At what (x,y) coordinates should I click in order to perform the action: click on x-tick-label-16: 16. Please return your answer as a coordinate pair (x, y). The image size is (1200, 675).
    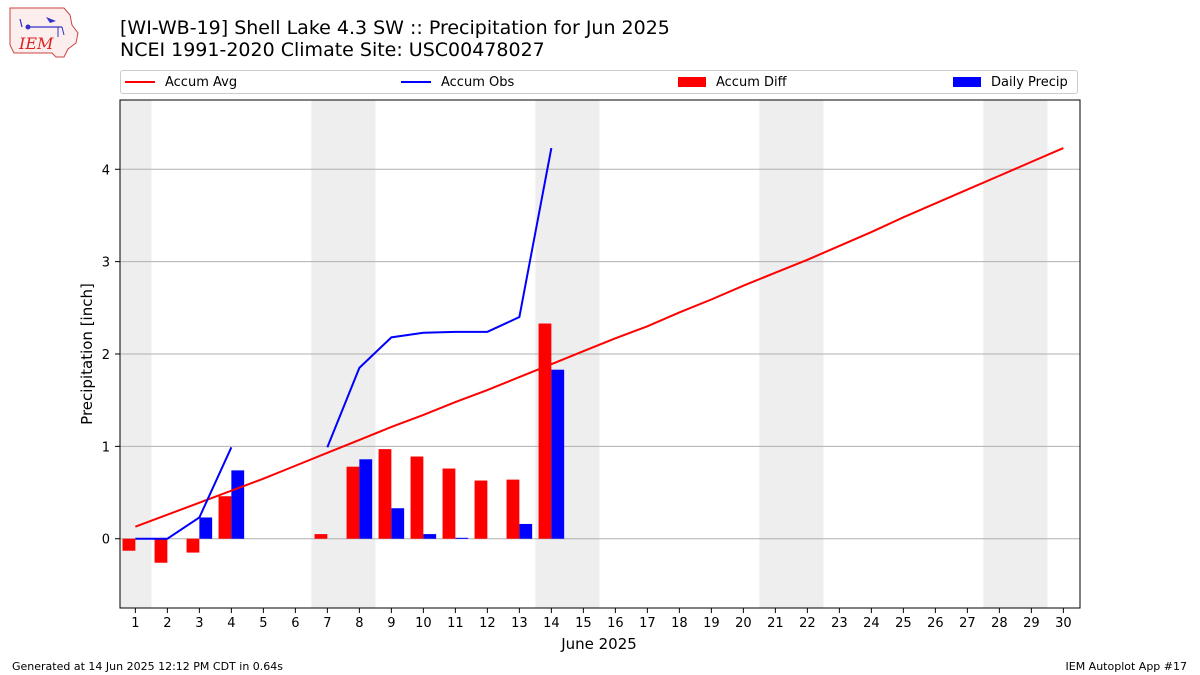
    Looking at the image, I should click on (615, 623).